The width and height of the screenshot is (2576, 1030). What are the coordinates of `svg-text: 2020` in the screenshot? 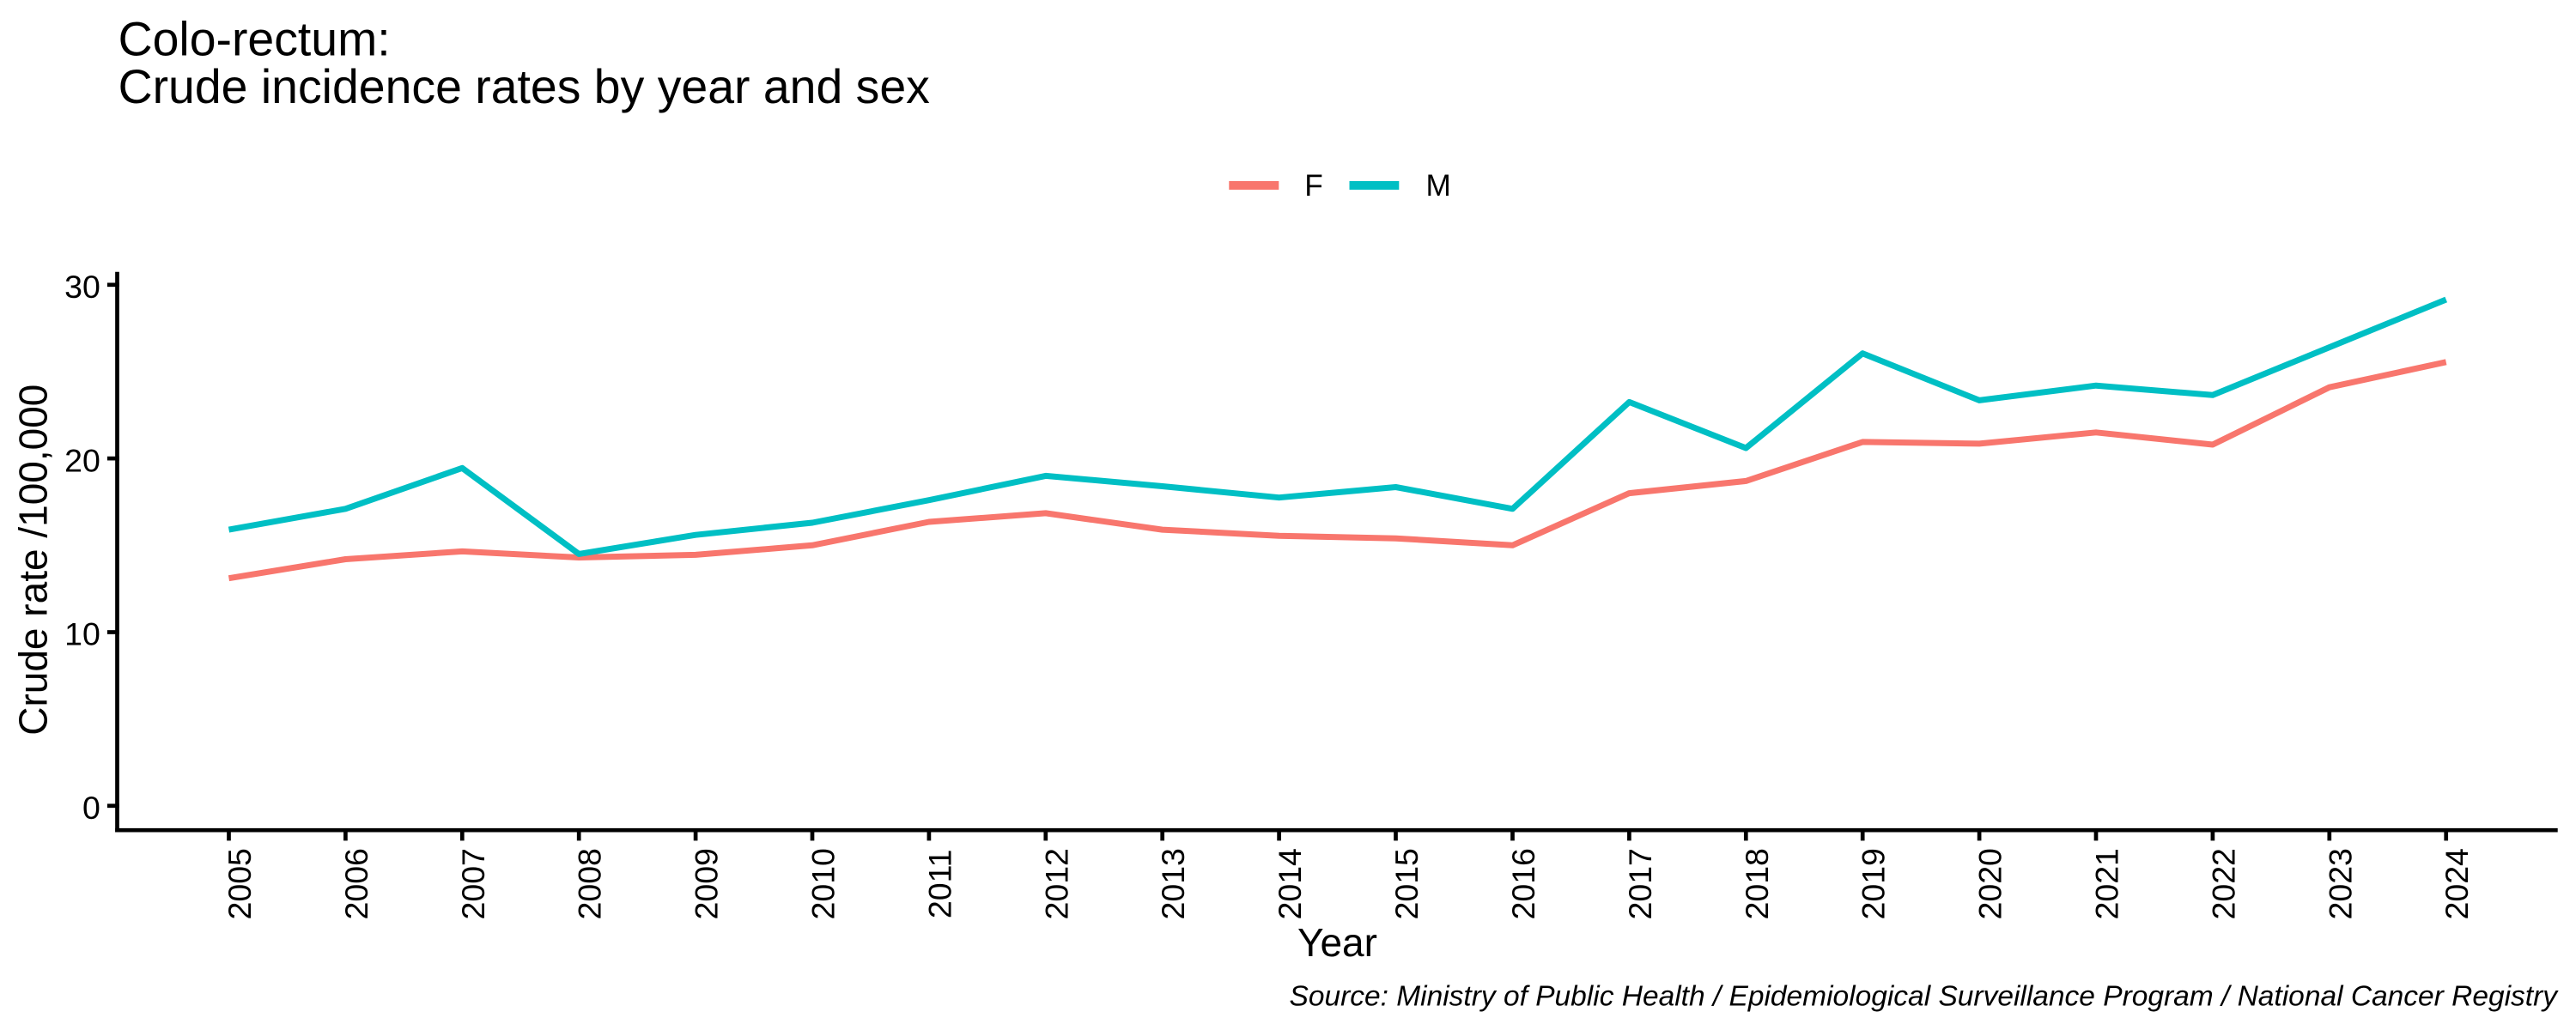 It's located at (1990, 883).